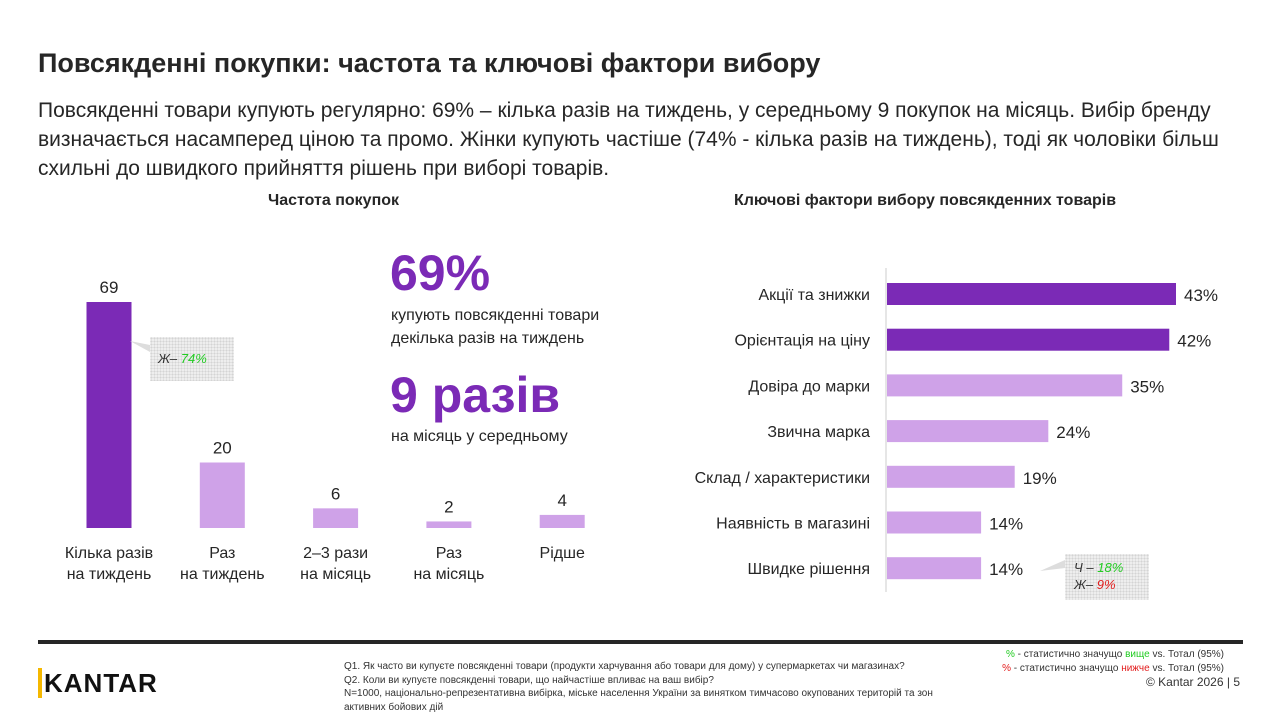 Image resolution: width=1280 pixels, height=720 pixels. I want to click on gender-callout: Ч – 18% Ж– 9%, so click(1107, 577).